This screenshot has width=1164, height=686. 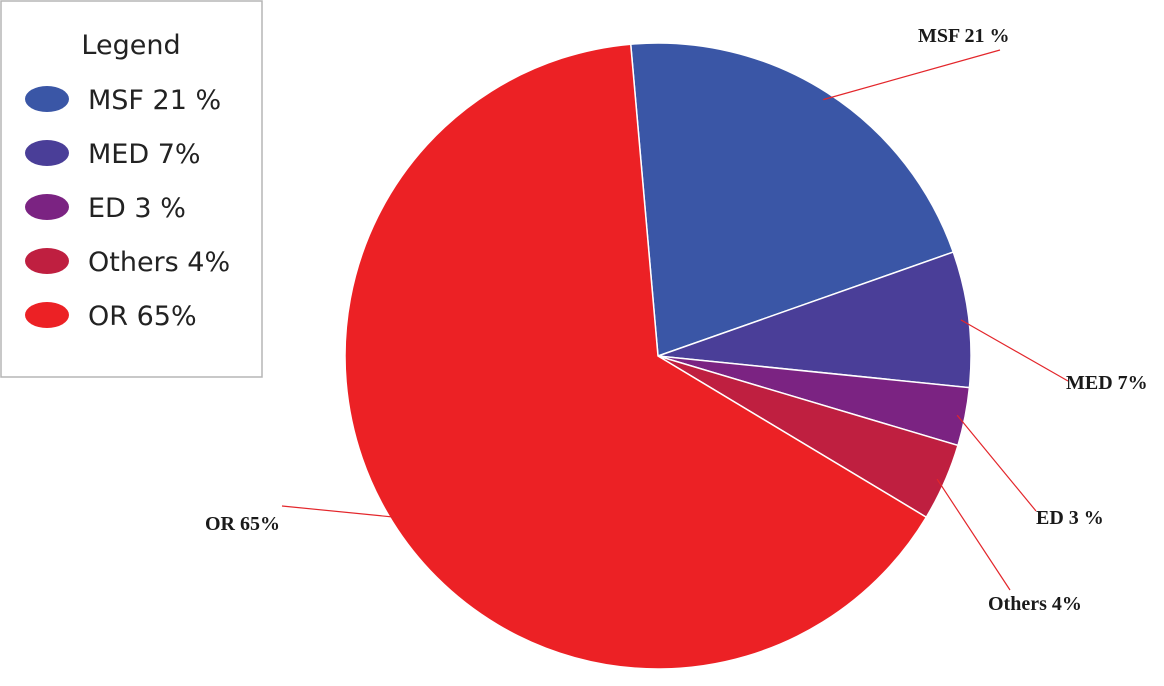 What do you see at coordinates (159, 262) in the screenshot?
I see `legend-label: Others 4%` at bounding box center [159, 262].